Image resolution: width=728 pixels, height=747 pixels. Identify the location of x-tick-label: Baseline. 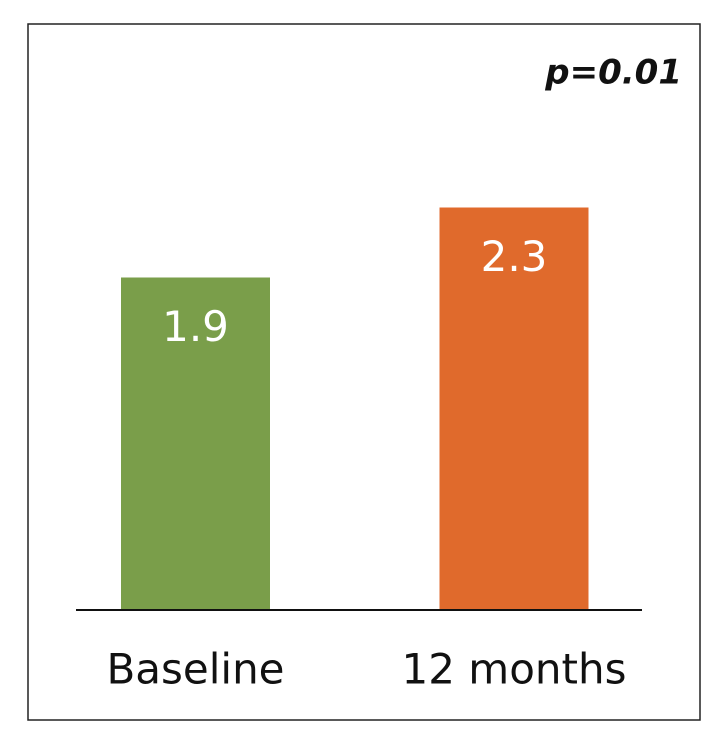
(195, 669).